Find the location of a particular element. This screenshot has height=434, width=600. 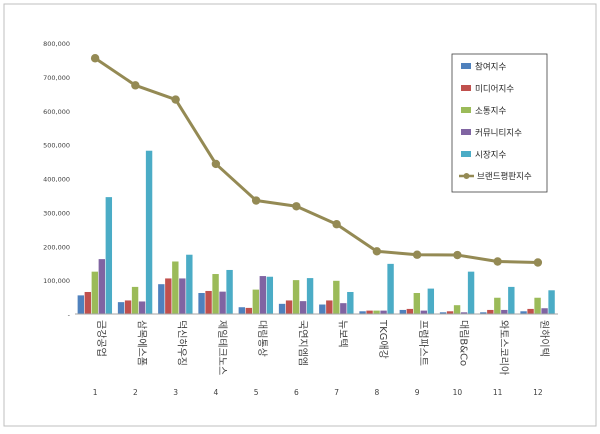

legend-label: 커뮤니티지수 is located at coordinates (498, 133).